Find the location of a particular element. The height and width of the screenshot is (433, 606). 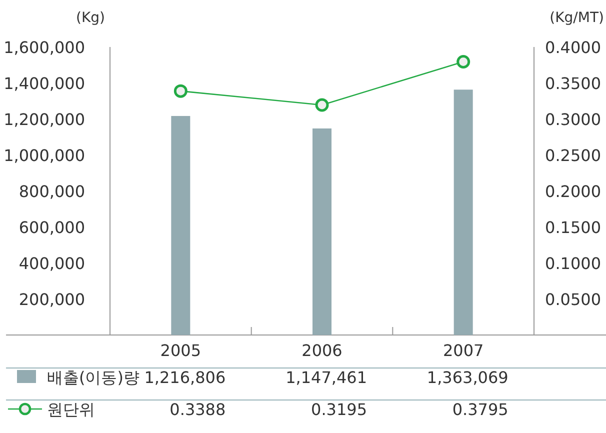

y2-tick-label: 0.3000 is located at coordinates (573, 119).